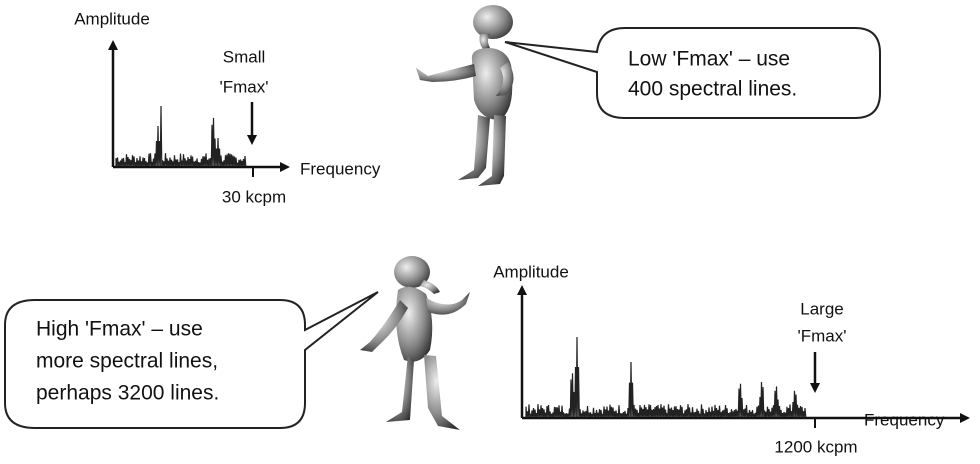 This screenshot has height=464, width=980. Describe the element at coordinates (119, 329) in the screenshot. I see `speech-text: High 'Fmax' – use` at that location.